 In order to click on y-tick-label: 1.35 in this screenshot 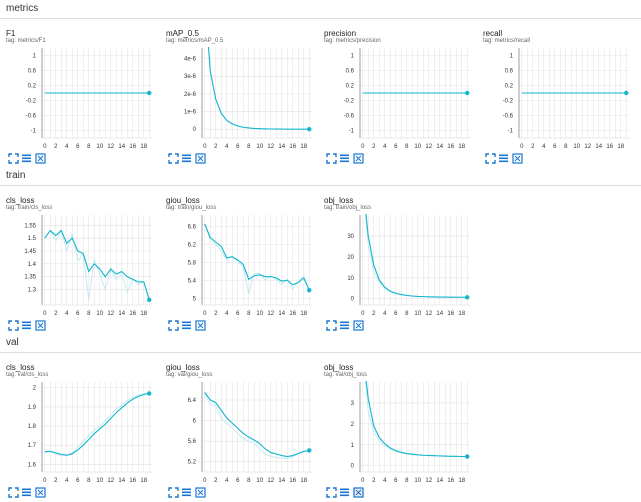, I will do `click(30, 278)`.